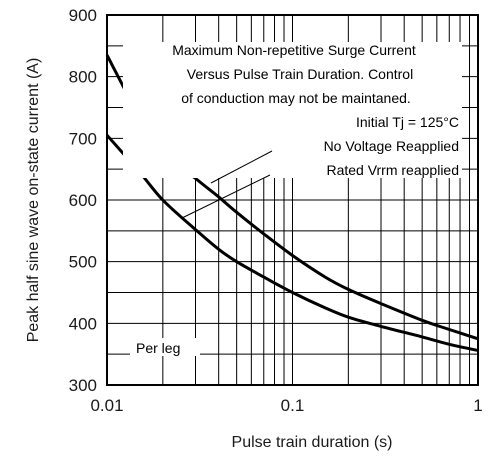 Image resolution: width=489 pixels, height=460 pixels. I want to click on x-tick-label: 0.1, so click(293, 405).